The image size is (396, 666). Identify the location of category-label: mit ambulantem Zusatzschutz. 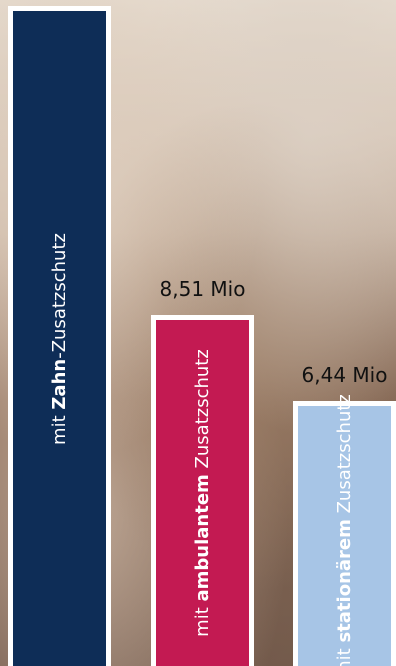
(202, 493).